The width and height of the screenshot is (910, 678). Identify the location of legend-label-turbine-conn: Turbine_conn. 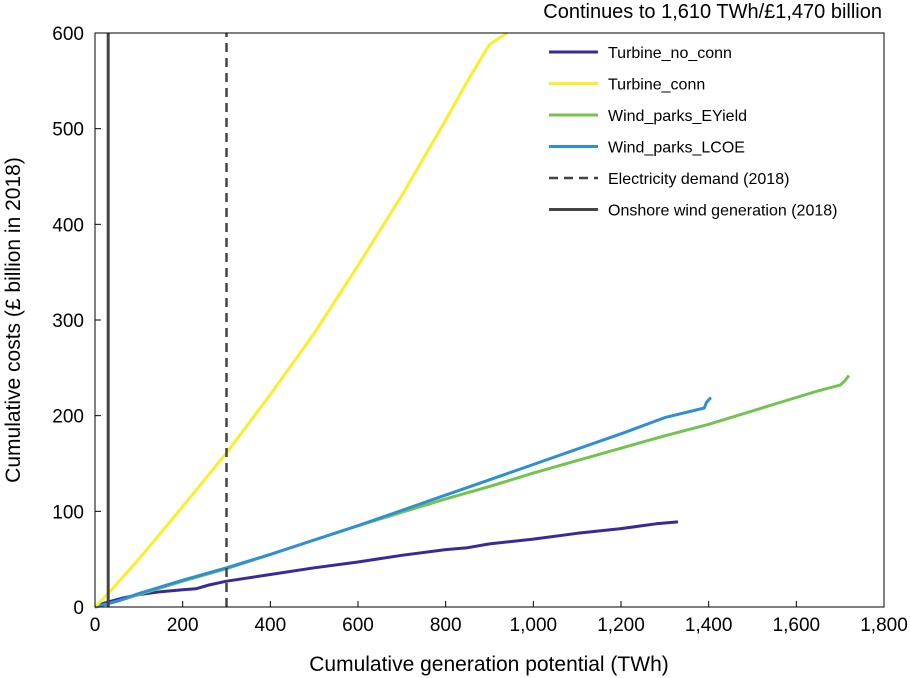
(656, 85).